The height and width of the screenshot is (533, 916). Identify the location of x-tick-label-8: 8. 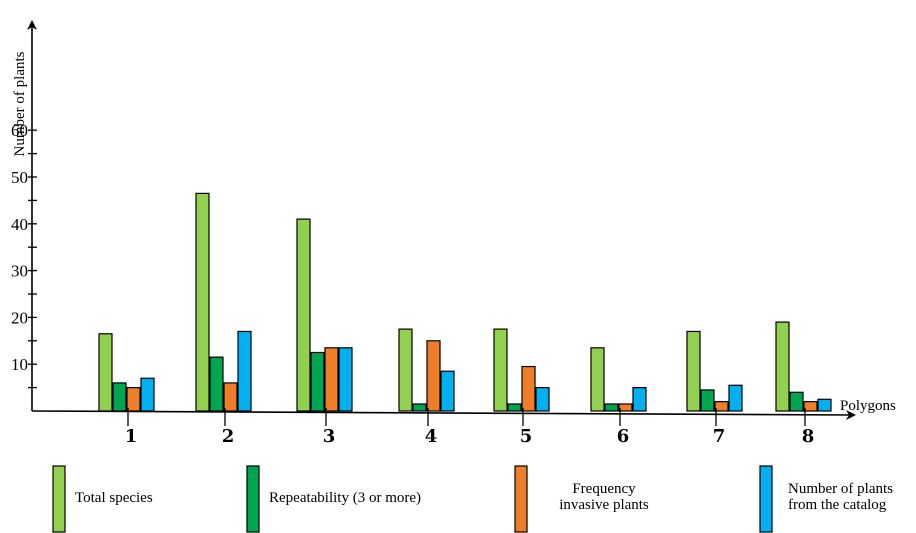
(808, 436).